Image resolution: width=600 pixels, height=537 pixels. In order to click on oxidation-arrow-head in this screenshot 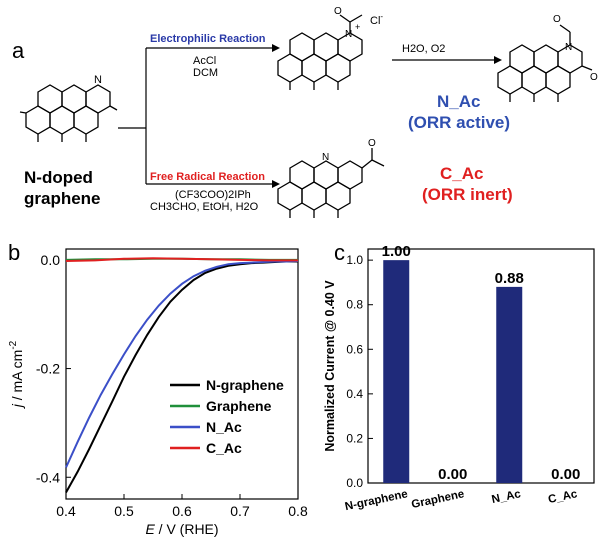, I will do `click(498, 60)`.